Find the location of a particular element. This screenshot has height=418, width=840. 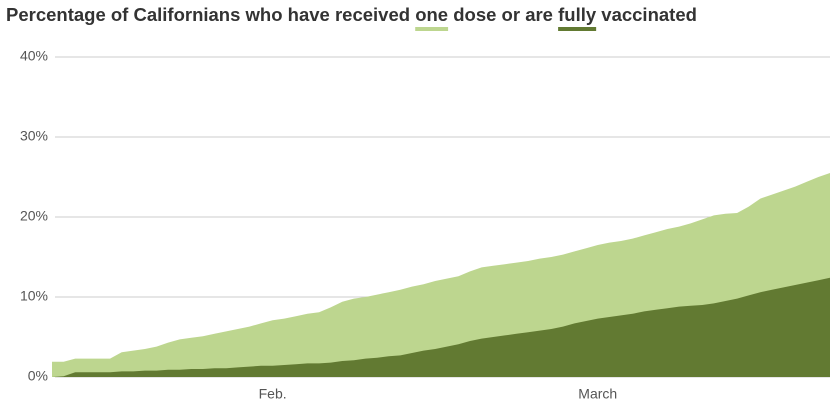

legend-label: fully is located at coordinates (577, 14).